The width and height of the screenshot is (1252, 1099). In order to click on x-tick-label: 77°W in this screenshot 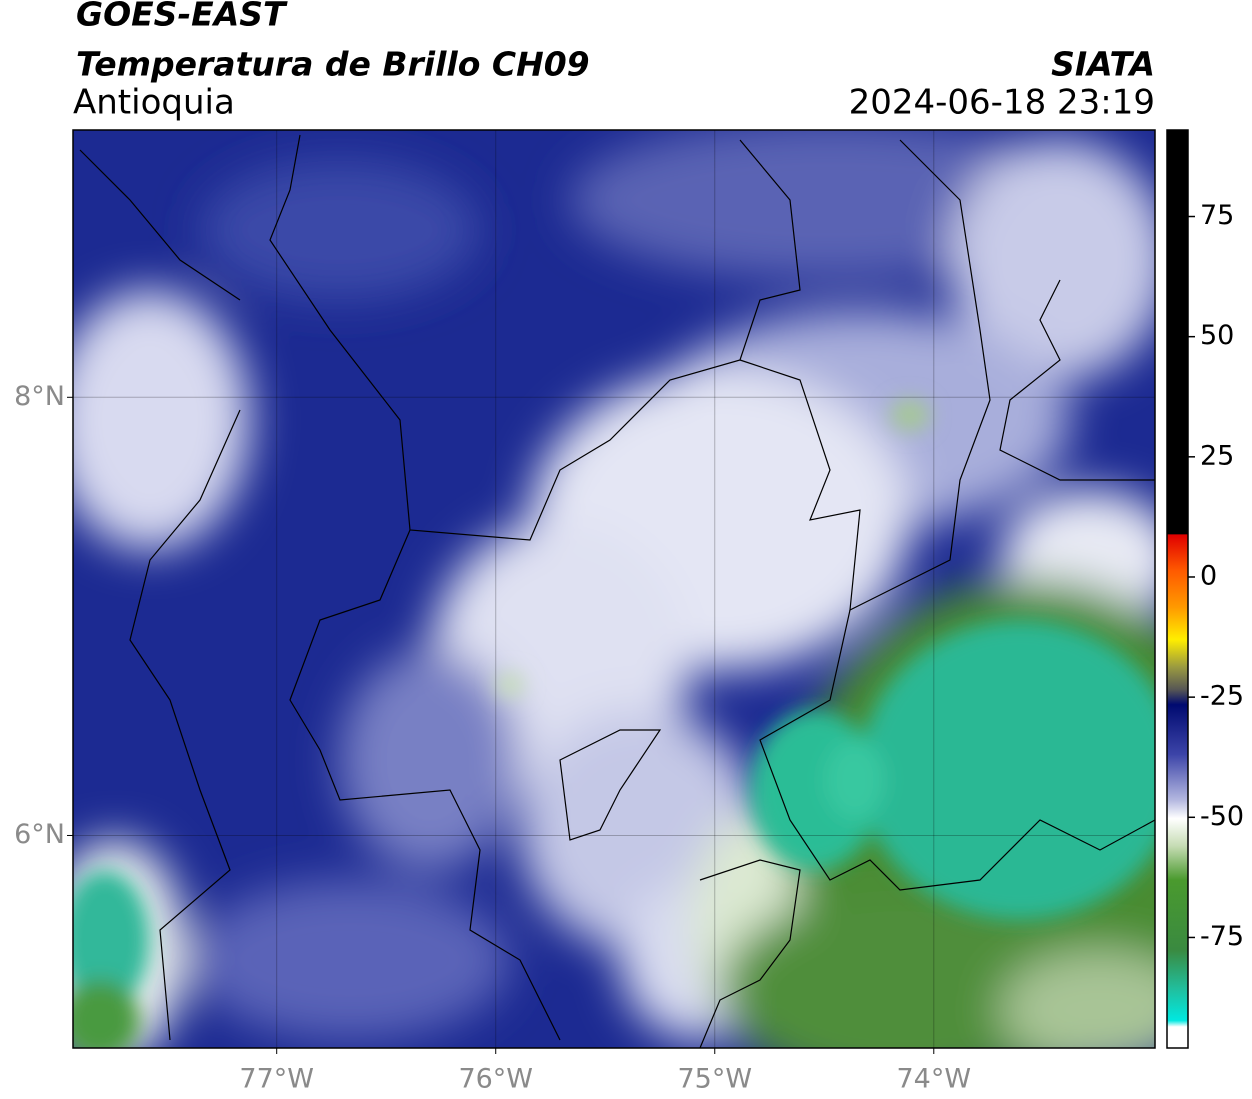, I will do `click(276, 1079)`.